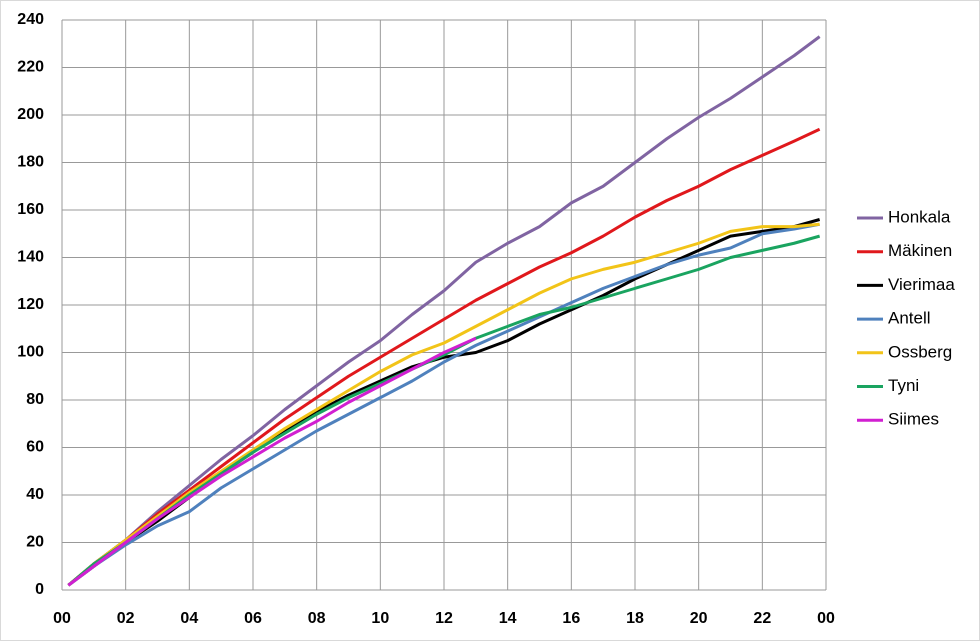  What do you see at coordinates (508, 618) in the screenshot?
I see `x-tick-label: 14` at bounding box center [508, 618].